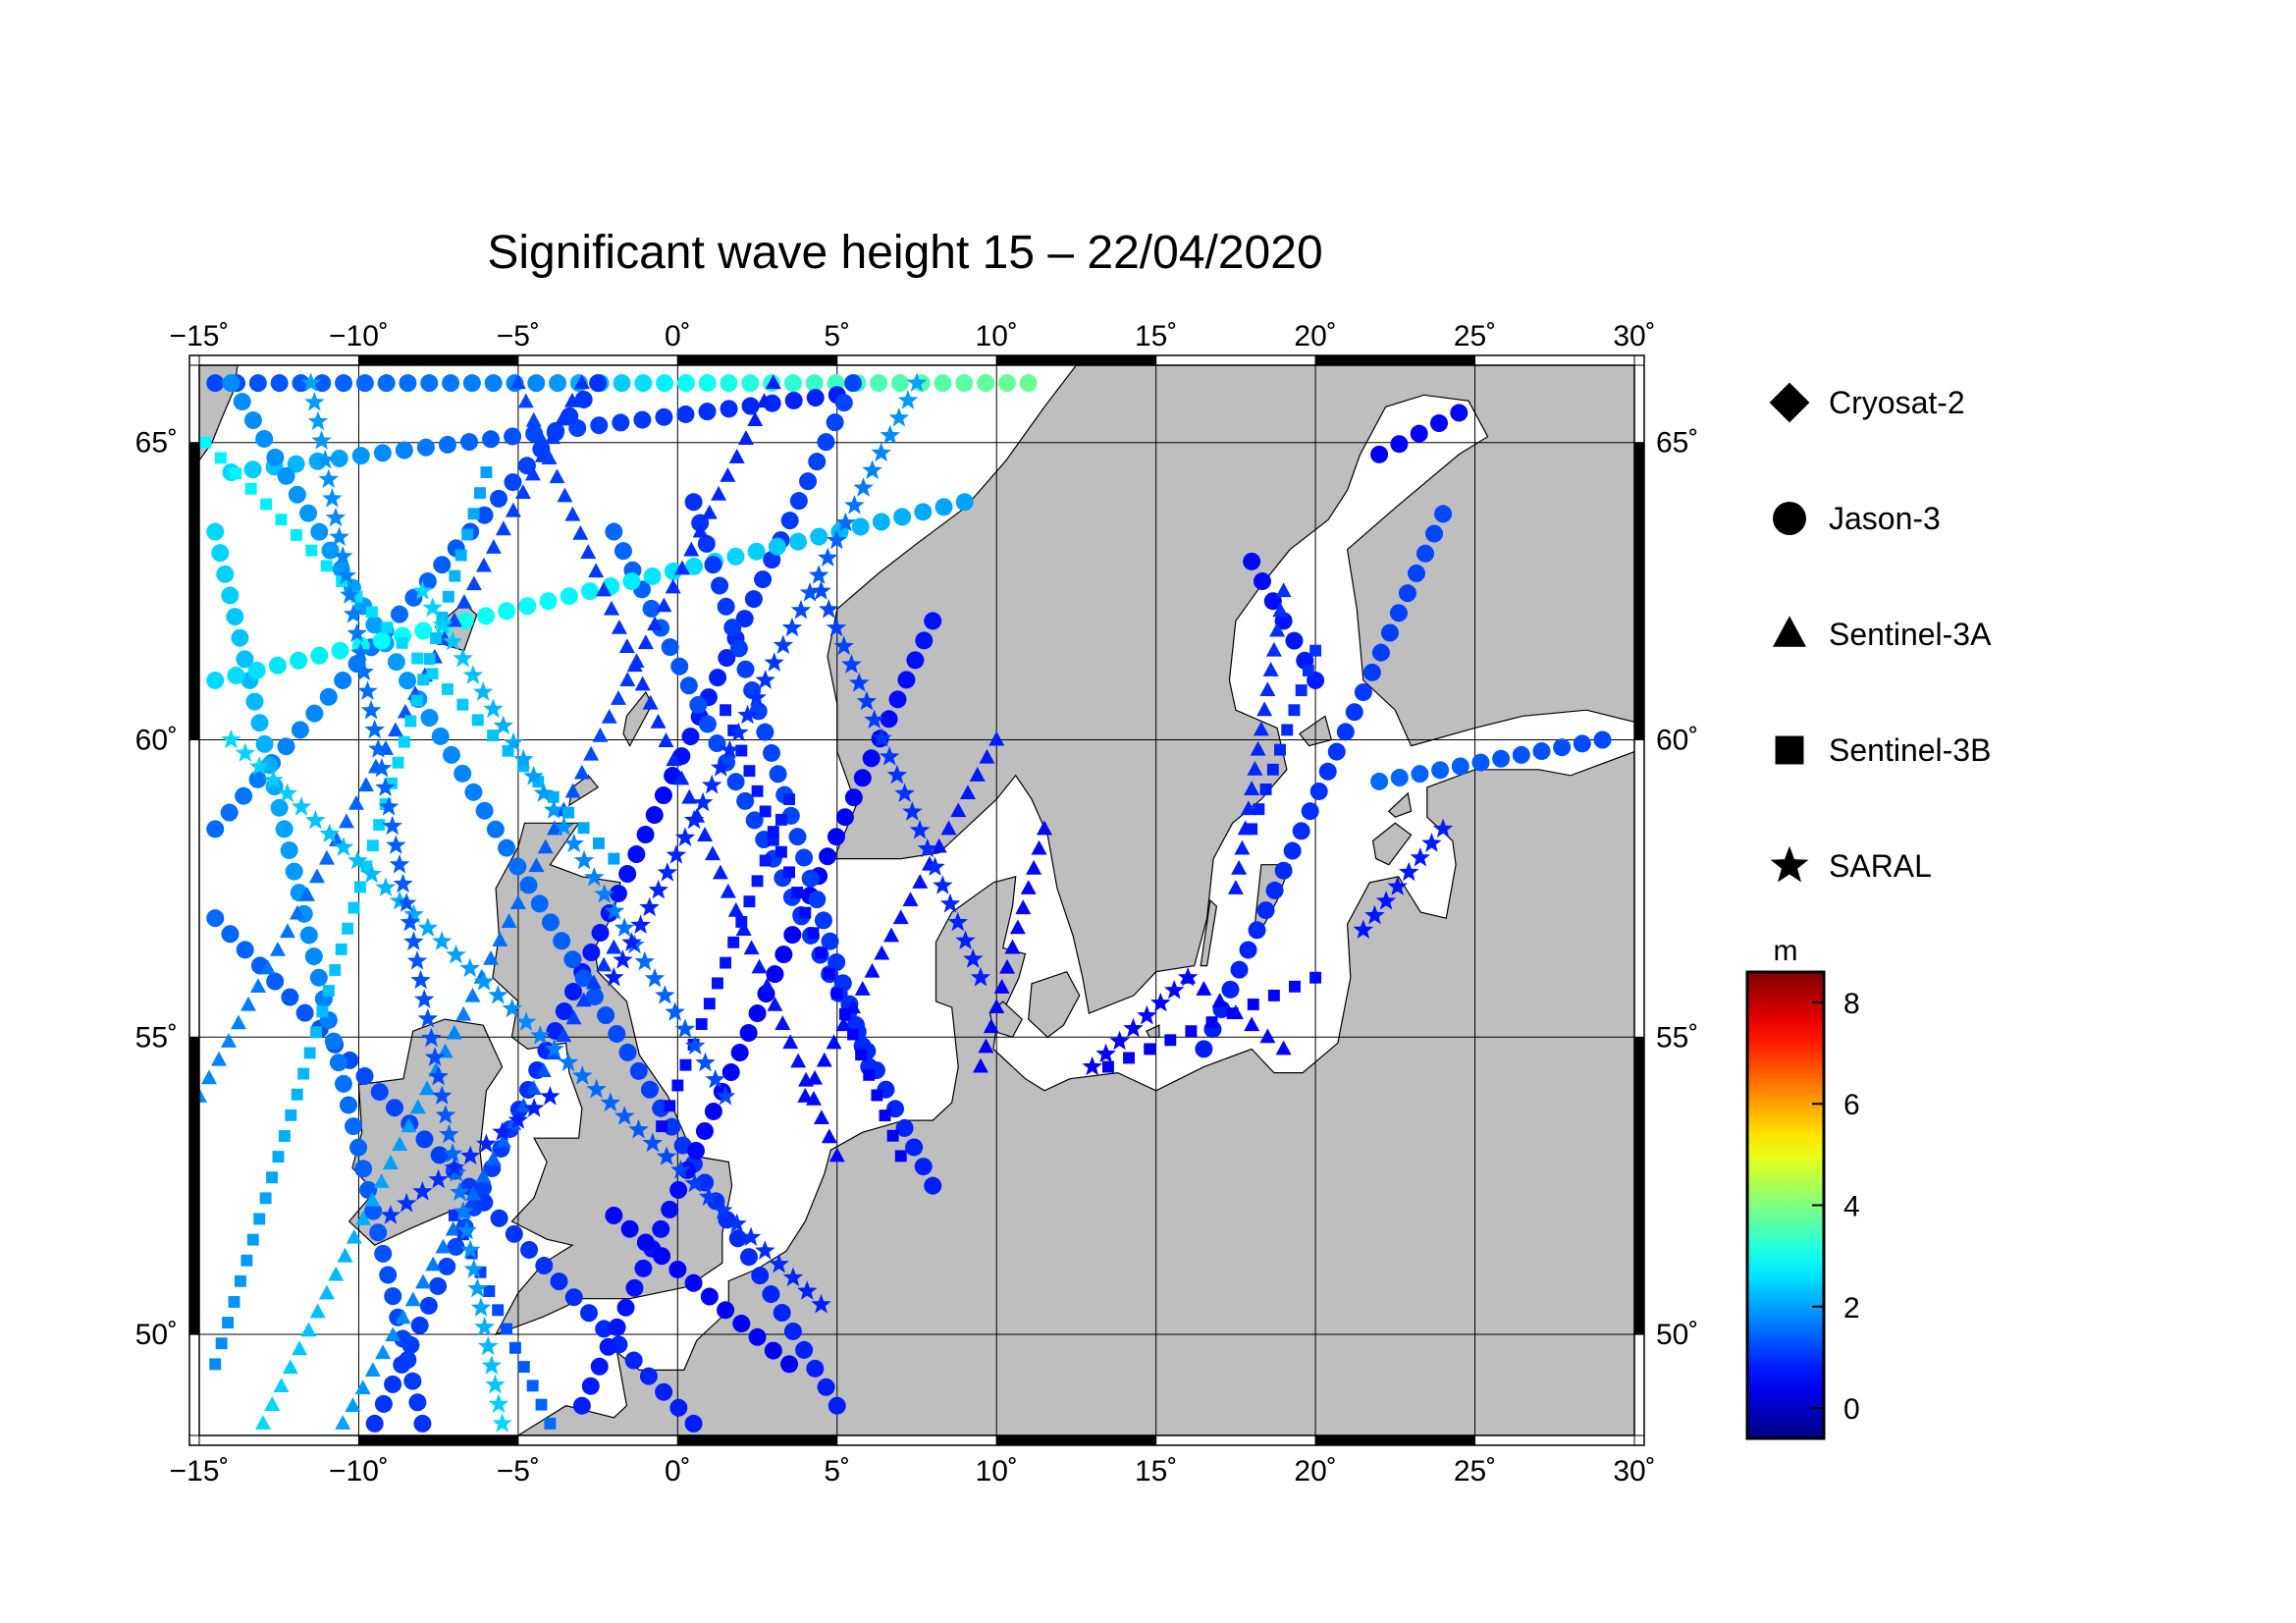 Image resolution: width=2296 pixels, height=1623 pixels. Describe the element at coordinates (678, 336) in the screenshot. I see `lon-tick-label-top: 0˚` at that location.